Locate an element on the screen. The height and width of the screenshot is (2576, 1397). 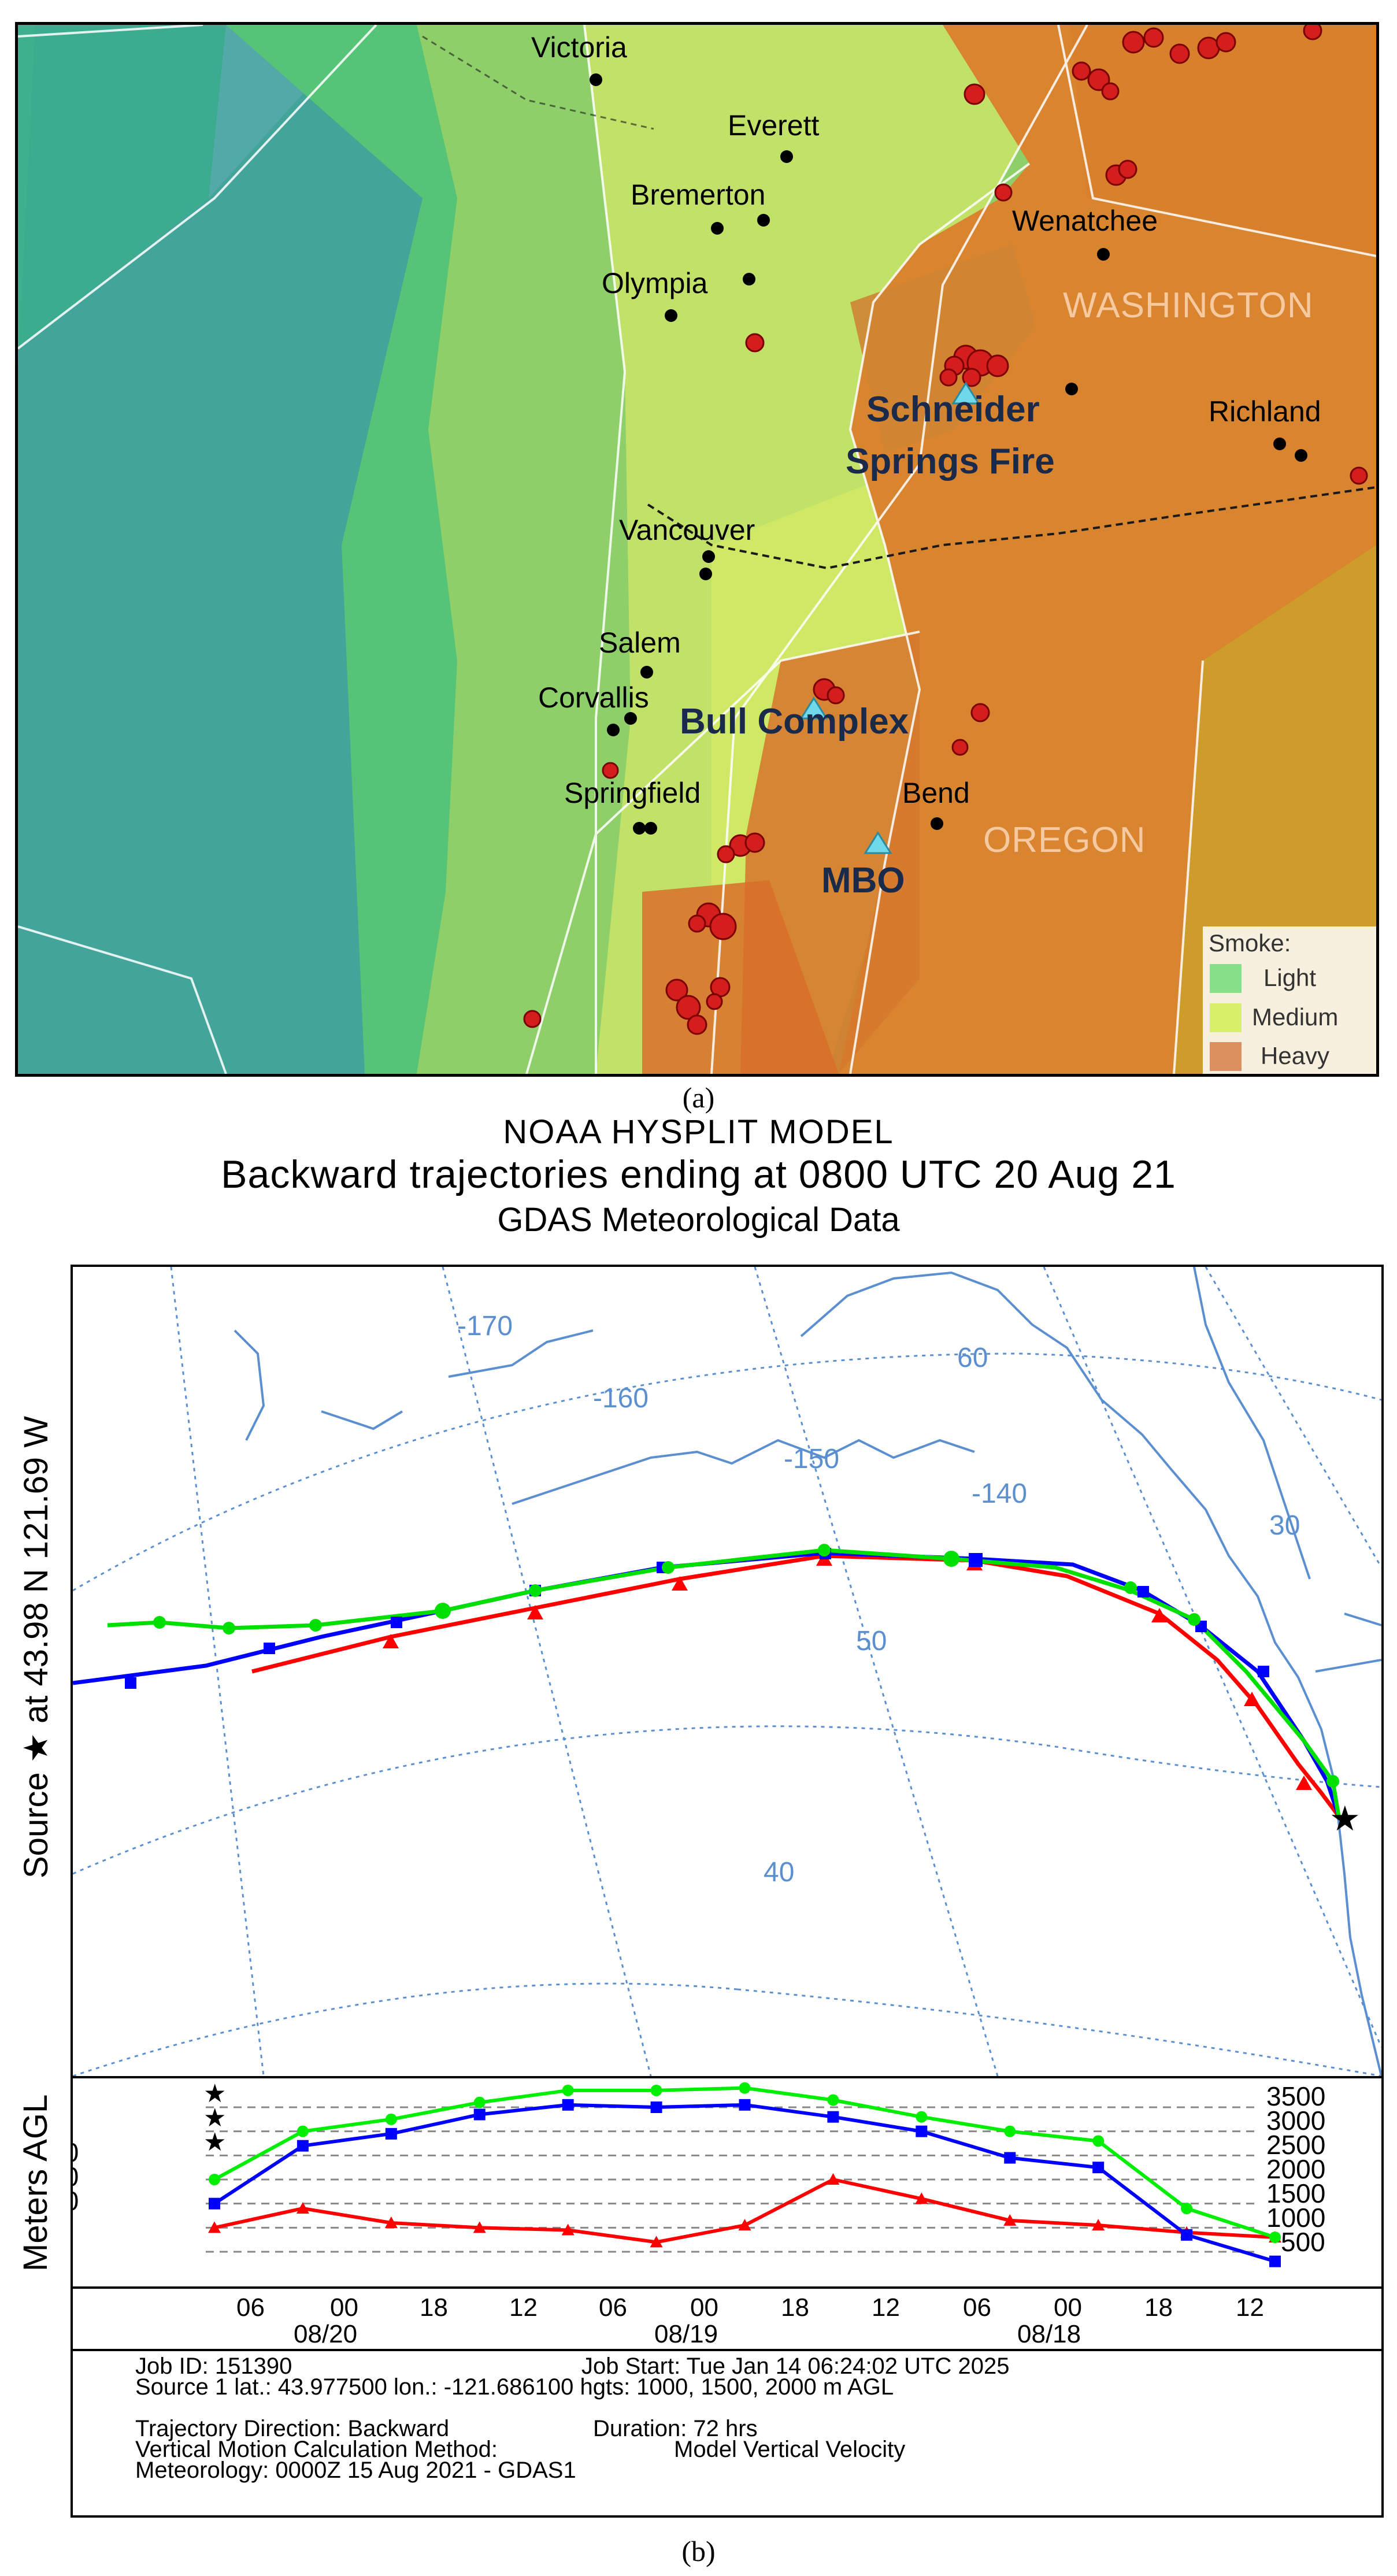
trajectory-markers: ★ is located at coordinates (743, 1691).